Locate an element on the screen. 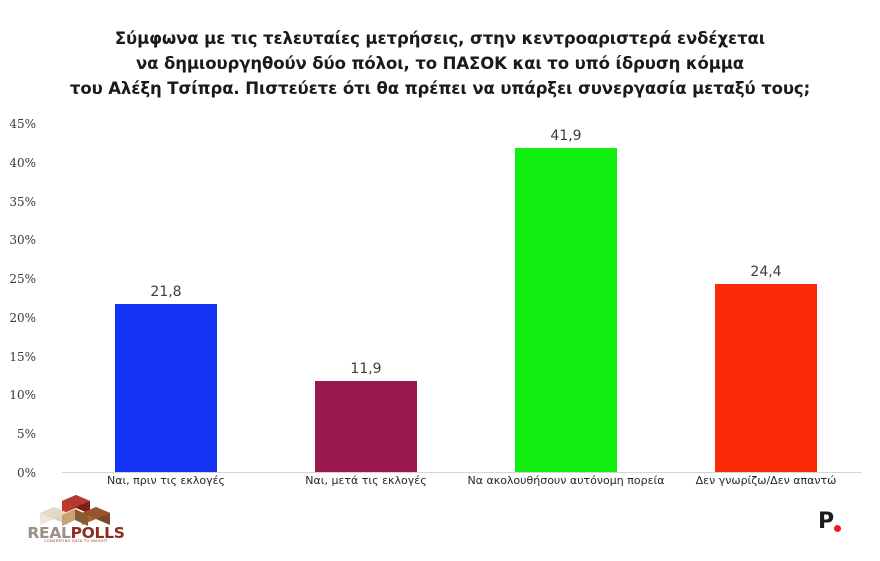 The width and height of the screenshot is (880, 561). publisher-logo: P is located at coordinates (838, 524).